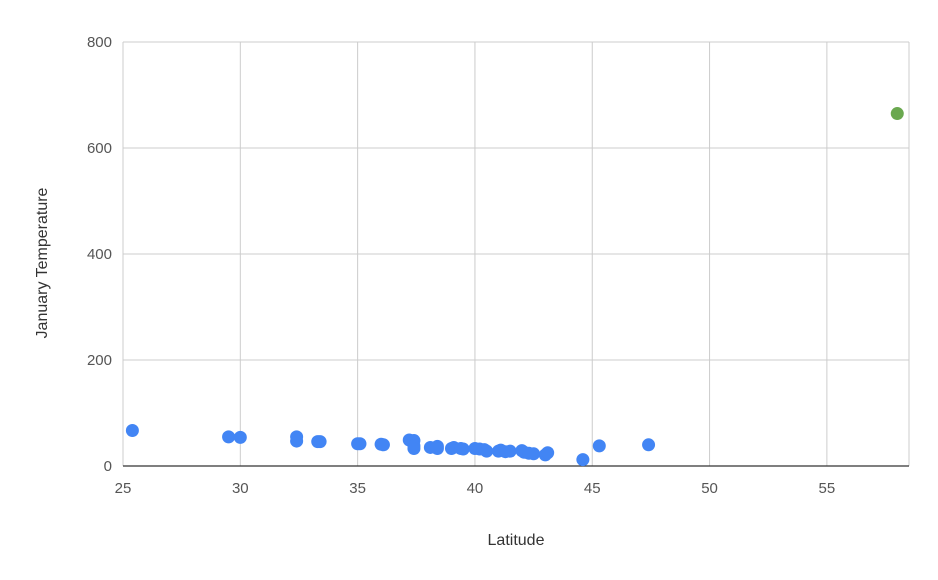 This screenshot has height=580, width=938. Describe the element at coordinates (709, 488) in the screenshot. I see `x-tick-label: 50` at that location.